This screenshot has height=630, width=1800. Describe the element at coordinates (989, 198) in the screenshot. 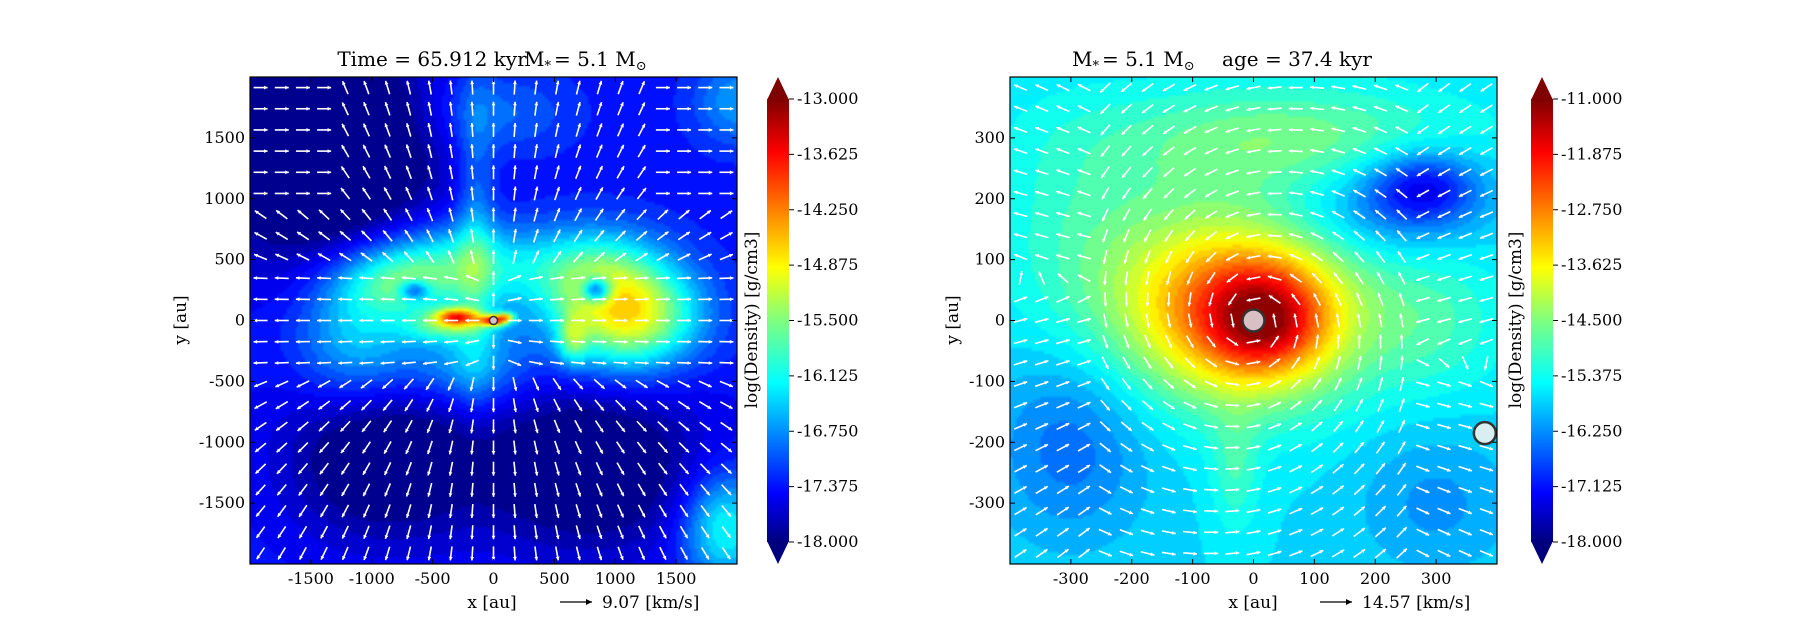

I see `y-tick-label: 200` at that location.